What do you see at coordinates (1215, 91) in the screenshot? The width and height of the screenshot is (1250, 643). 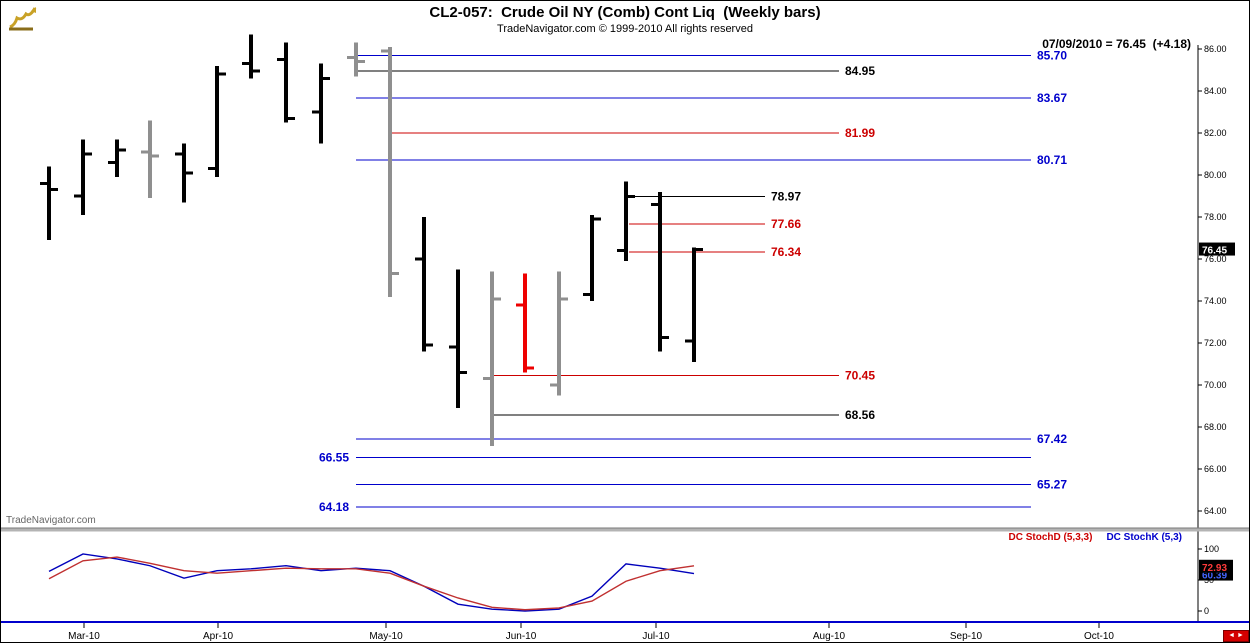 I see `price-axis-label: 84.00` at bounding box center [1215, 91].